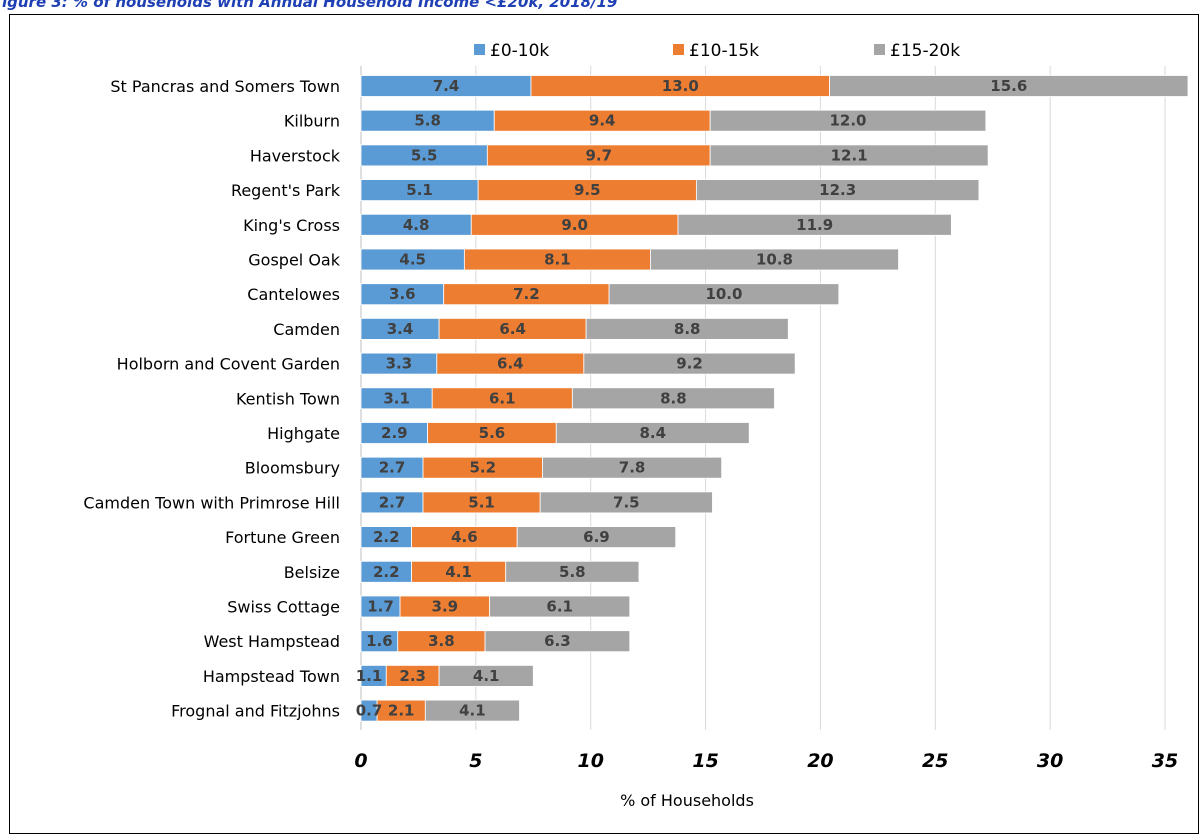 This screenshot has height=834, width=1200. Describe the element at coordinates (271, 676) in the screenshot. I see `category-label: Hampstead Town` at that location.